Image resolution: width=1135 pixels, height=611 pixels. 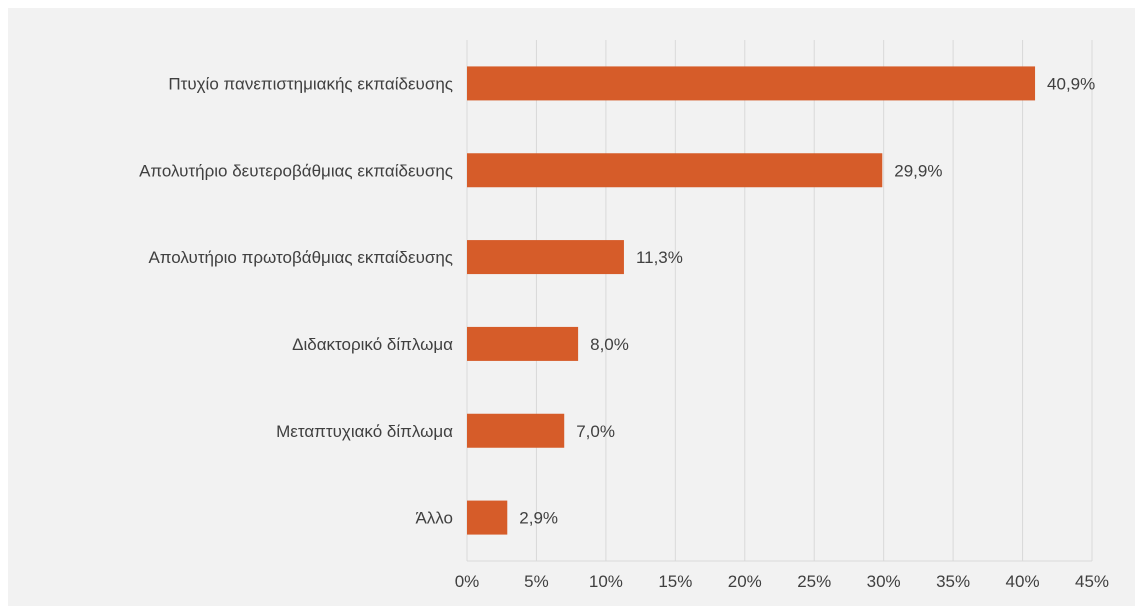 What do you see at coordinates (300, 257) in the screenshot?
I see `category-label: Απολυτήριο πρωτοβάθμιας εκπαίδευσης` at bounding box center [300, 257].